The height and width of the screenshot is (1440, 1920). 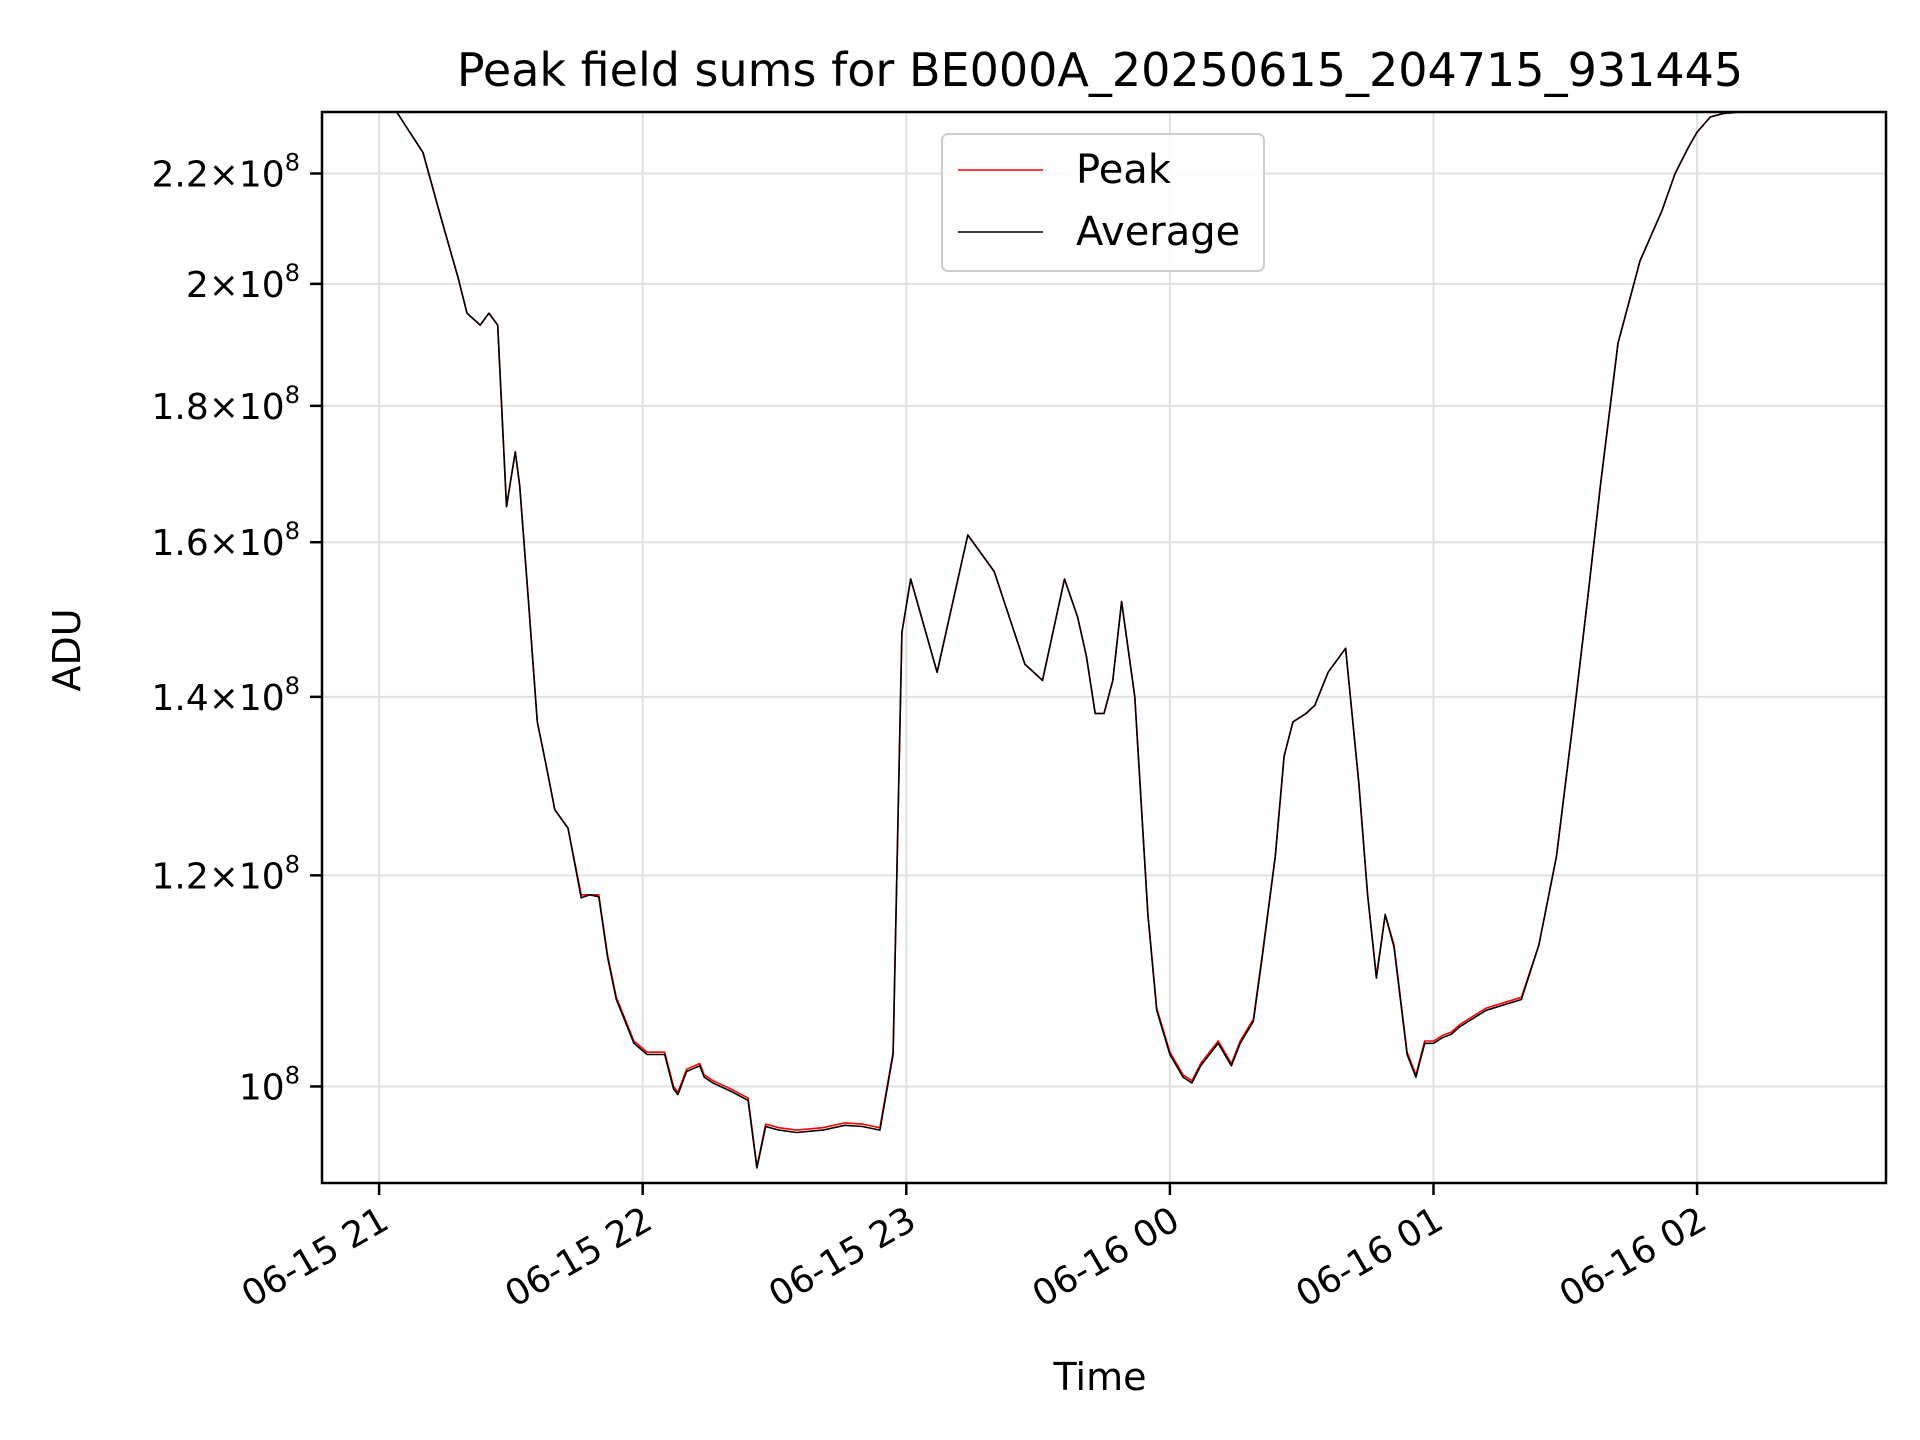 What do you see at coordinates (179, 876) in the screenshot?
I see `y-tick-mantissa: 1.2` at bounding box center [179, 876].